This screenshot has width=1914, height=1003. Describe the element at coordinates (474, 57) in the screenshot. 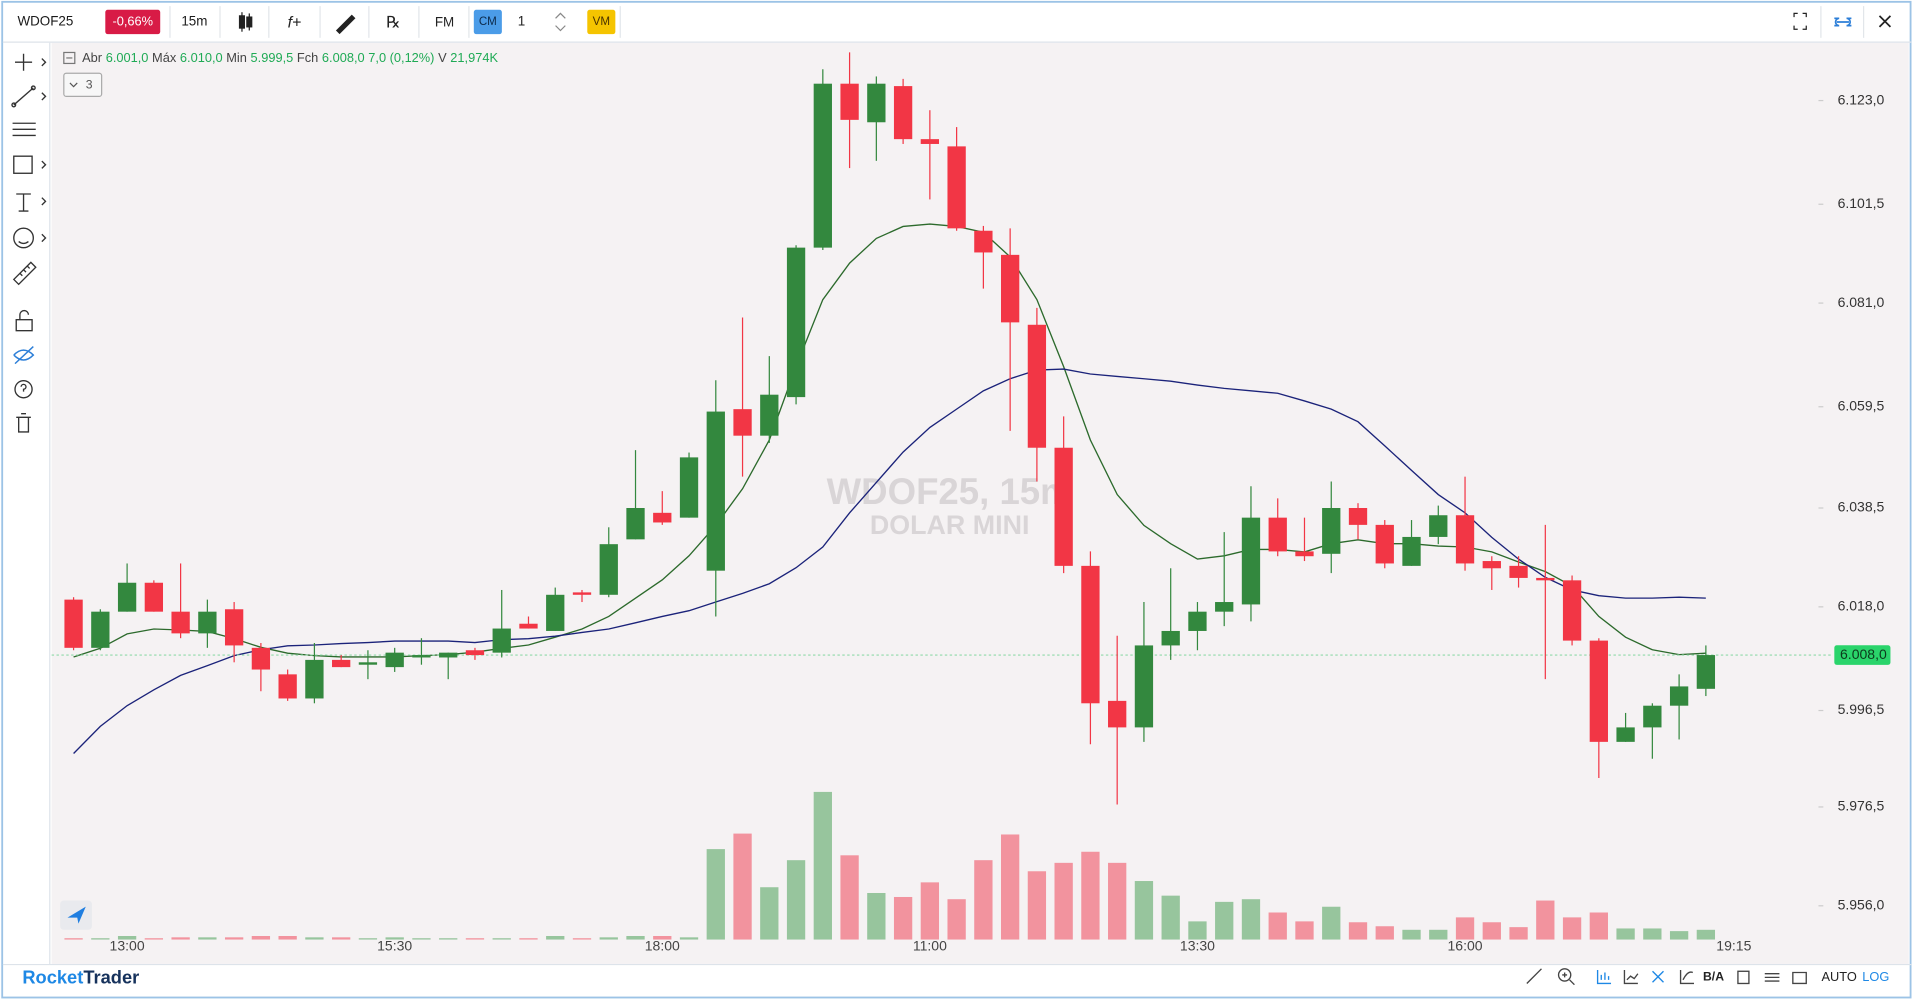

I see `legend-volume: 21,974K` at that location.